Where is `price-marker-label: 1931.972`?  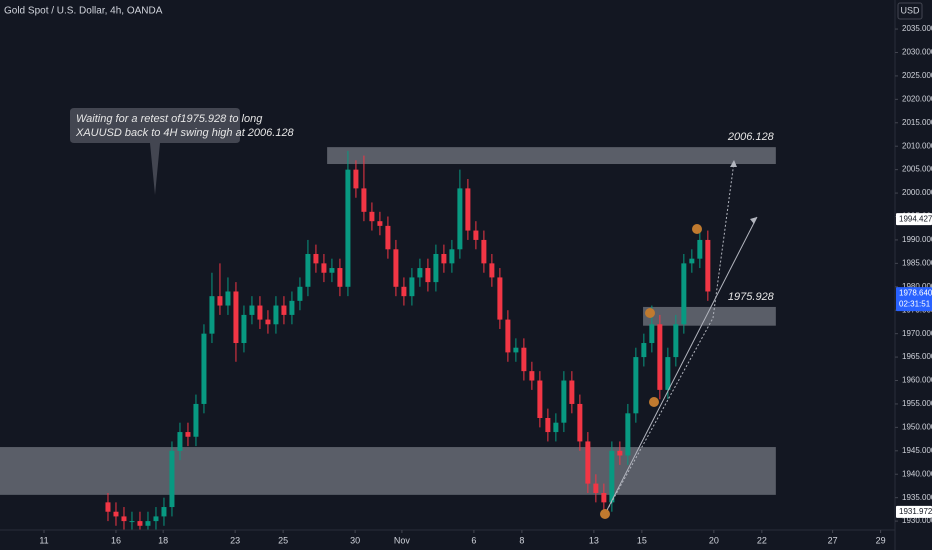 price-marker-label: 1931.972 is located at coordinates (915, 511).